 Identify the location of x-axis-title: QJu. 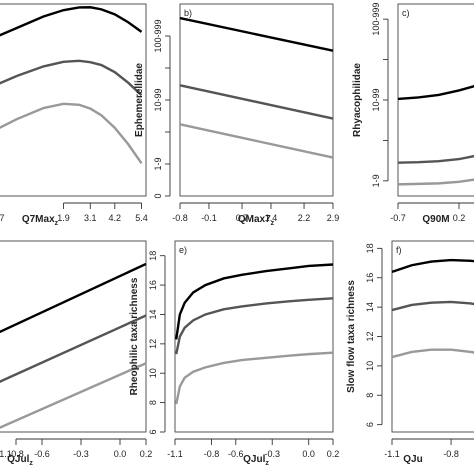
(412, 459).